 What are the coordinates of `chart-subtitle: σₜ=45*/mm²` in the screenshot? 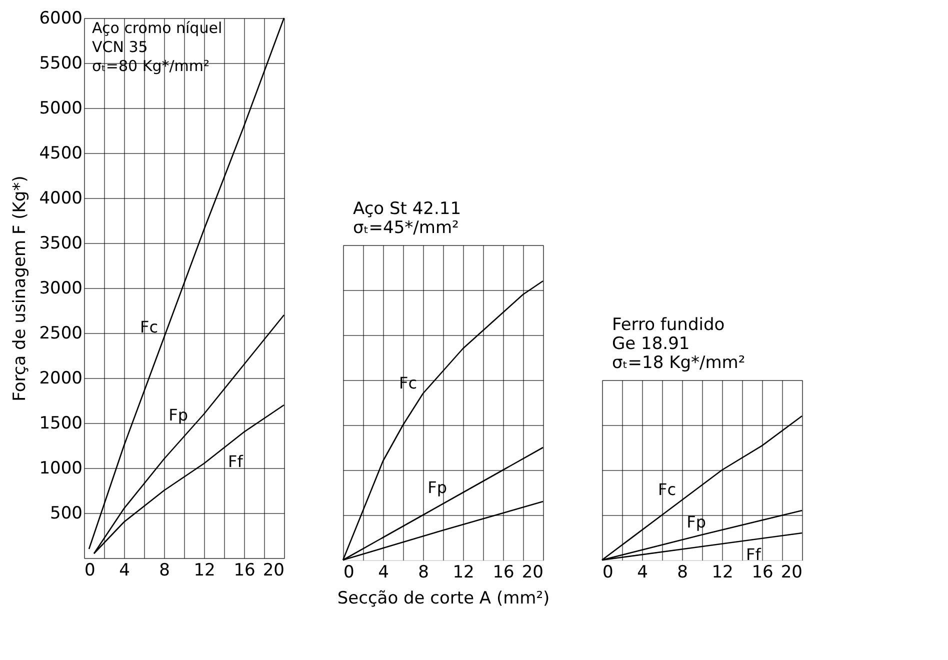 It's located at (406, 228).